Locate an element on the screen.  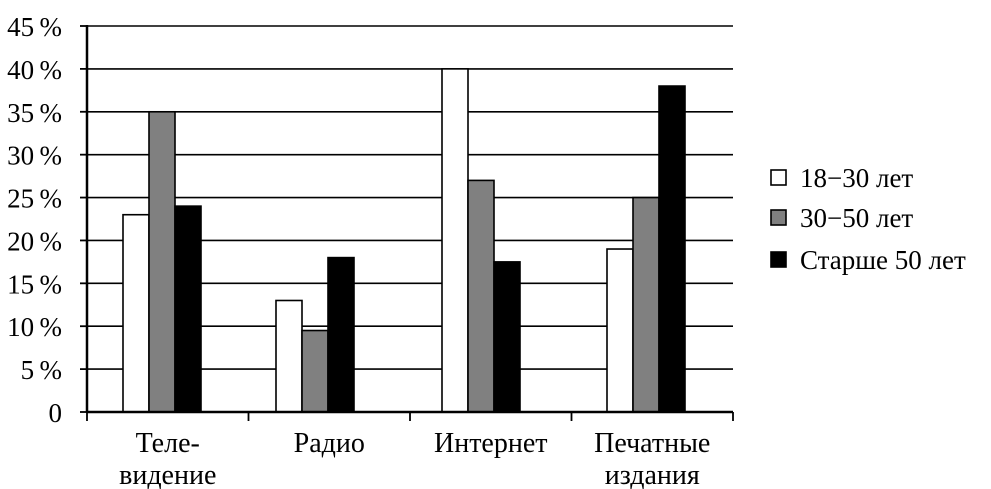
legend: 18−30 лет 30−50 лет Старше 50 лет is located at coordinates (868, 219).